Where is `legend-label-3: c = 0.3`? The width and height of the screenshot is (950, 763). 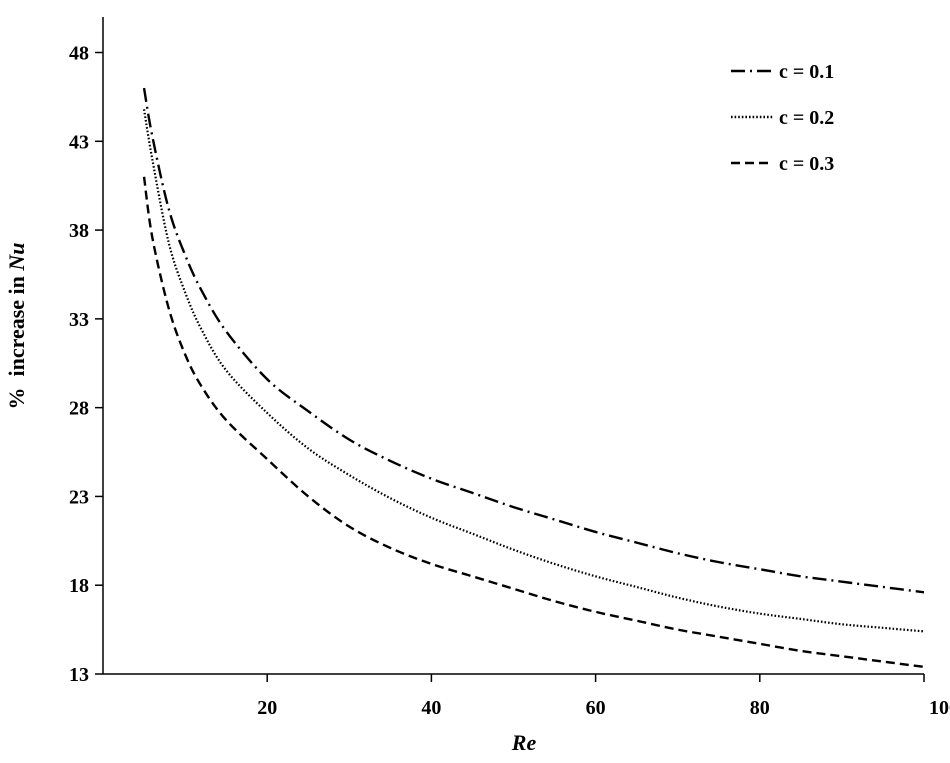 legend-label-3: c = 0.3 is located at coordinates (806, 164).